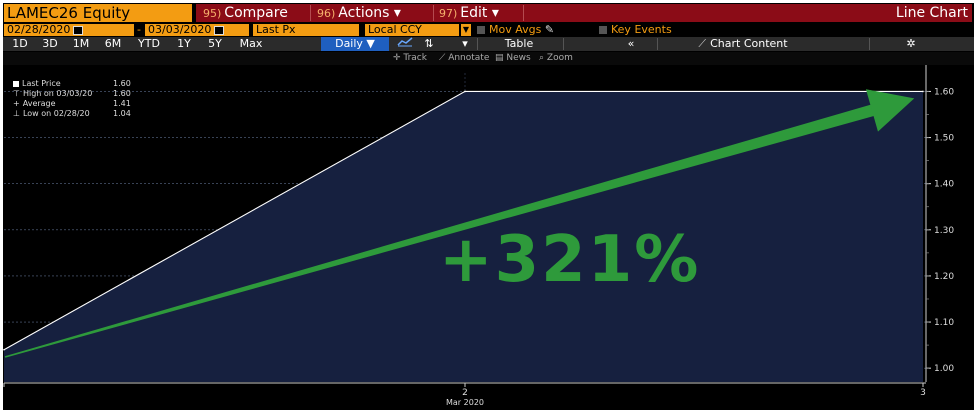 Image resolution: width=977 pixels, height=413 pixels. What do you see at coordinates (944, 369) in the screenshot?
I see `y-tick-label: 1.00` at bounding box center [944, 369].